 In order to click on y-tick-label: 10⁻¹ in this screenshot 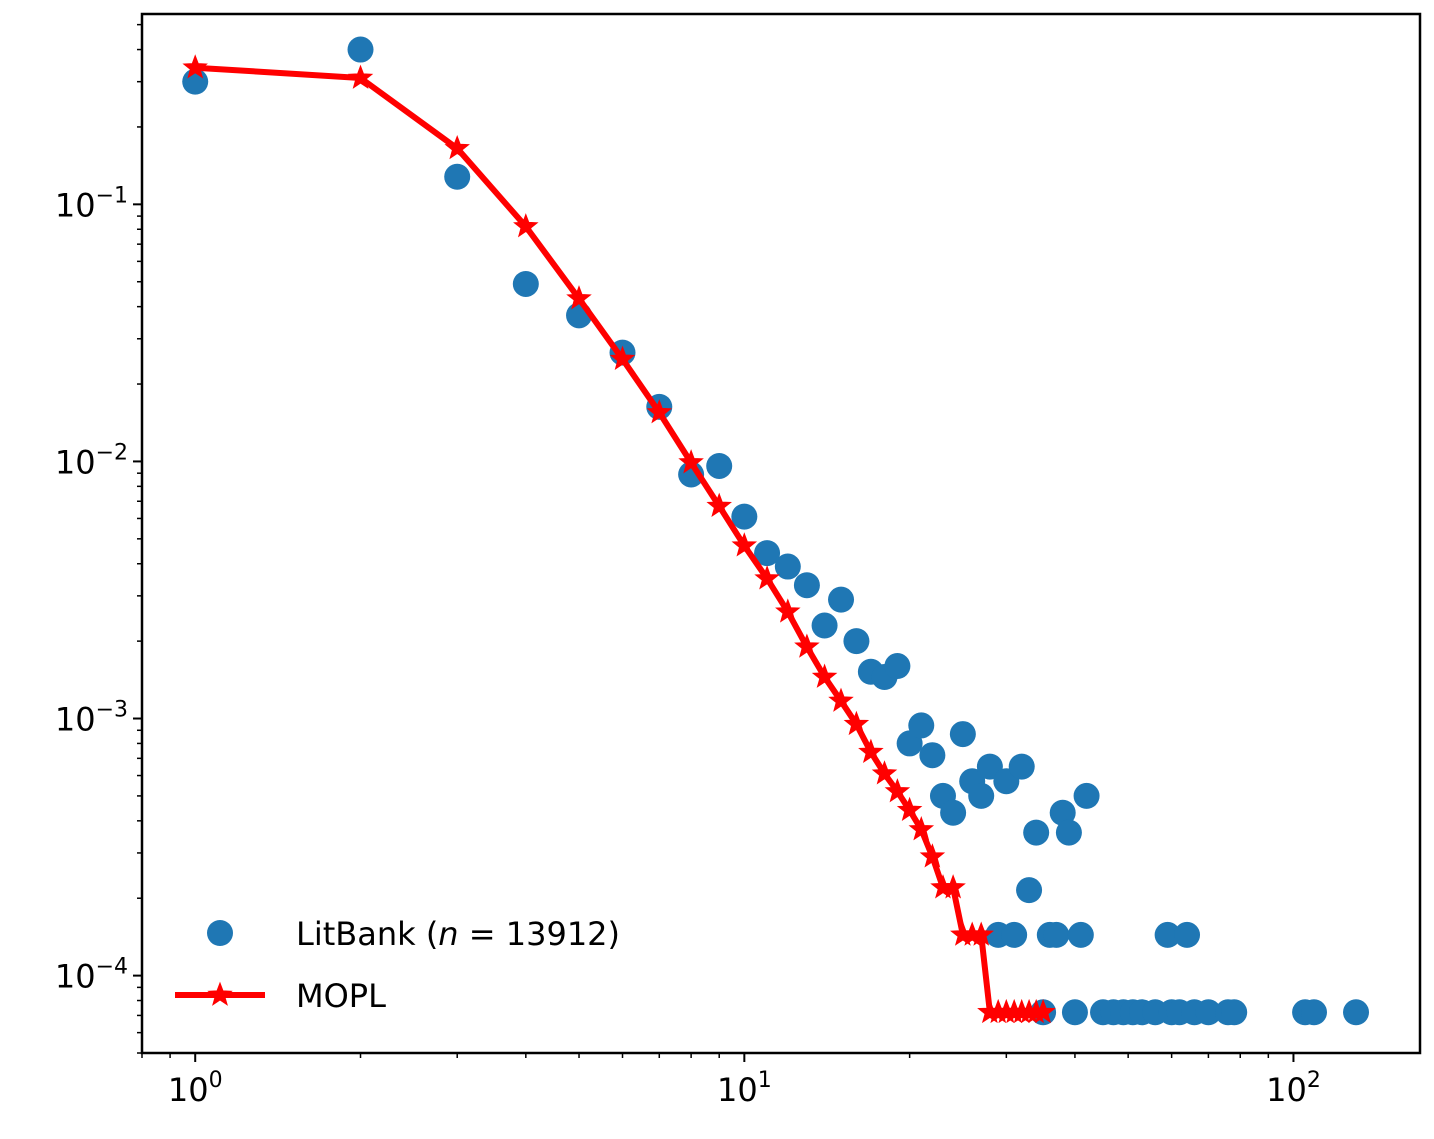, I will do `click(91, 203)`.